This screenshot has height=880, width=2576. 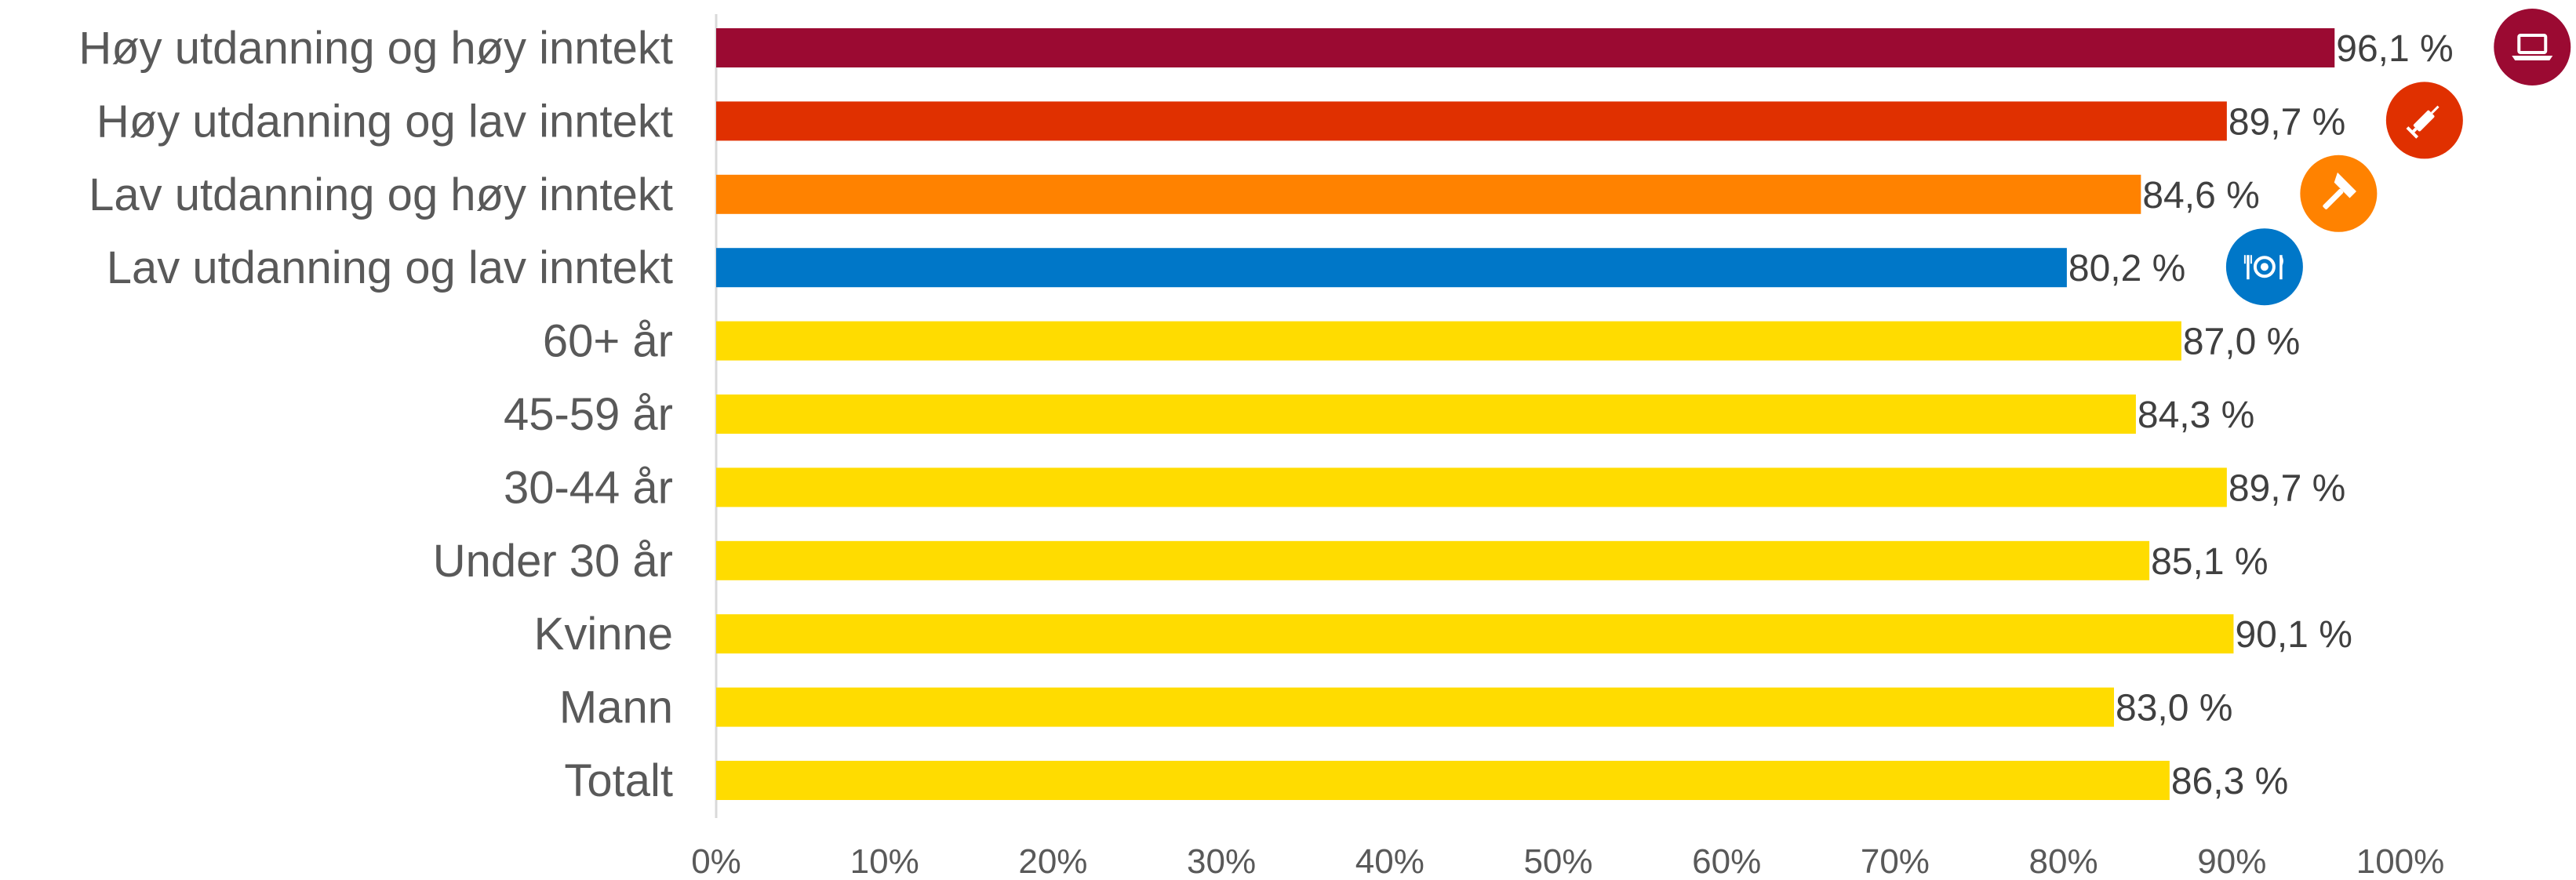 What do you see at coordinates (2209, 562) in the screenshot?
I see `value-label: 85,1 %` at bounding box center [2209, 562].